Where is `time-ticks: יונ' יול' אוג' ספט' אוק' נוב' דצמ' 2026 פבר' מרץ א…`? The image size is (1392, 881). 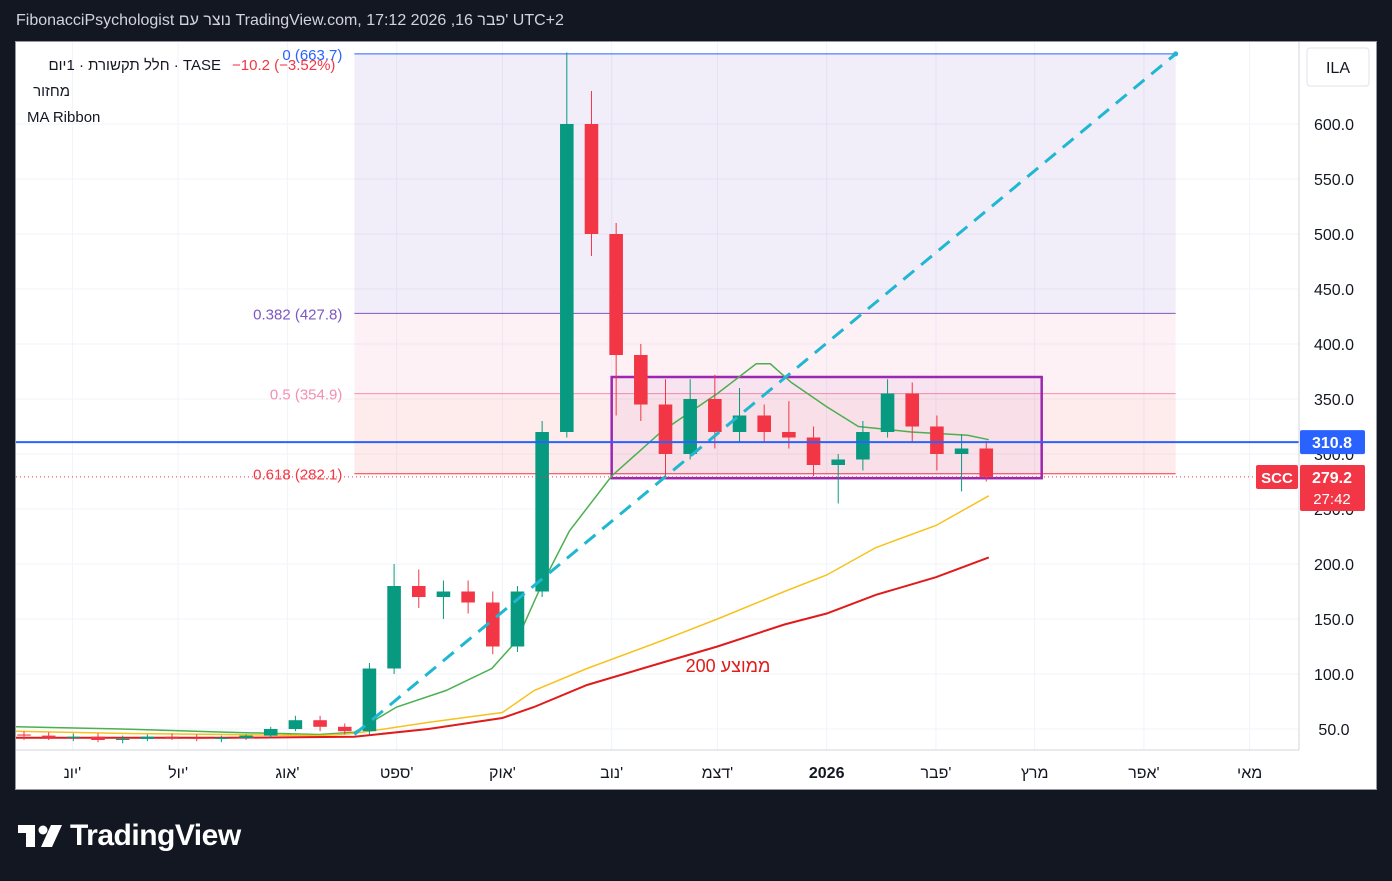 time-ticks: יונ' יול' אוג' ספט' אוק' נוב' דצמ' 2026 פבר' מרץ א… is located at coordinates (663, 773).